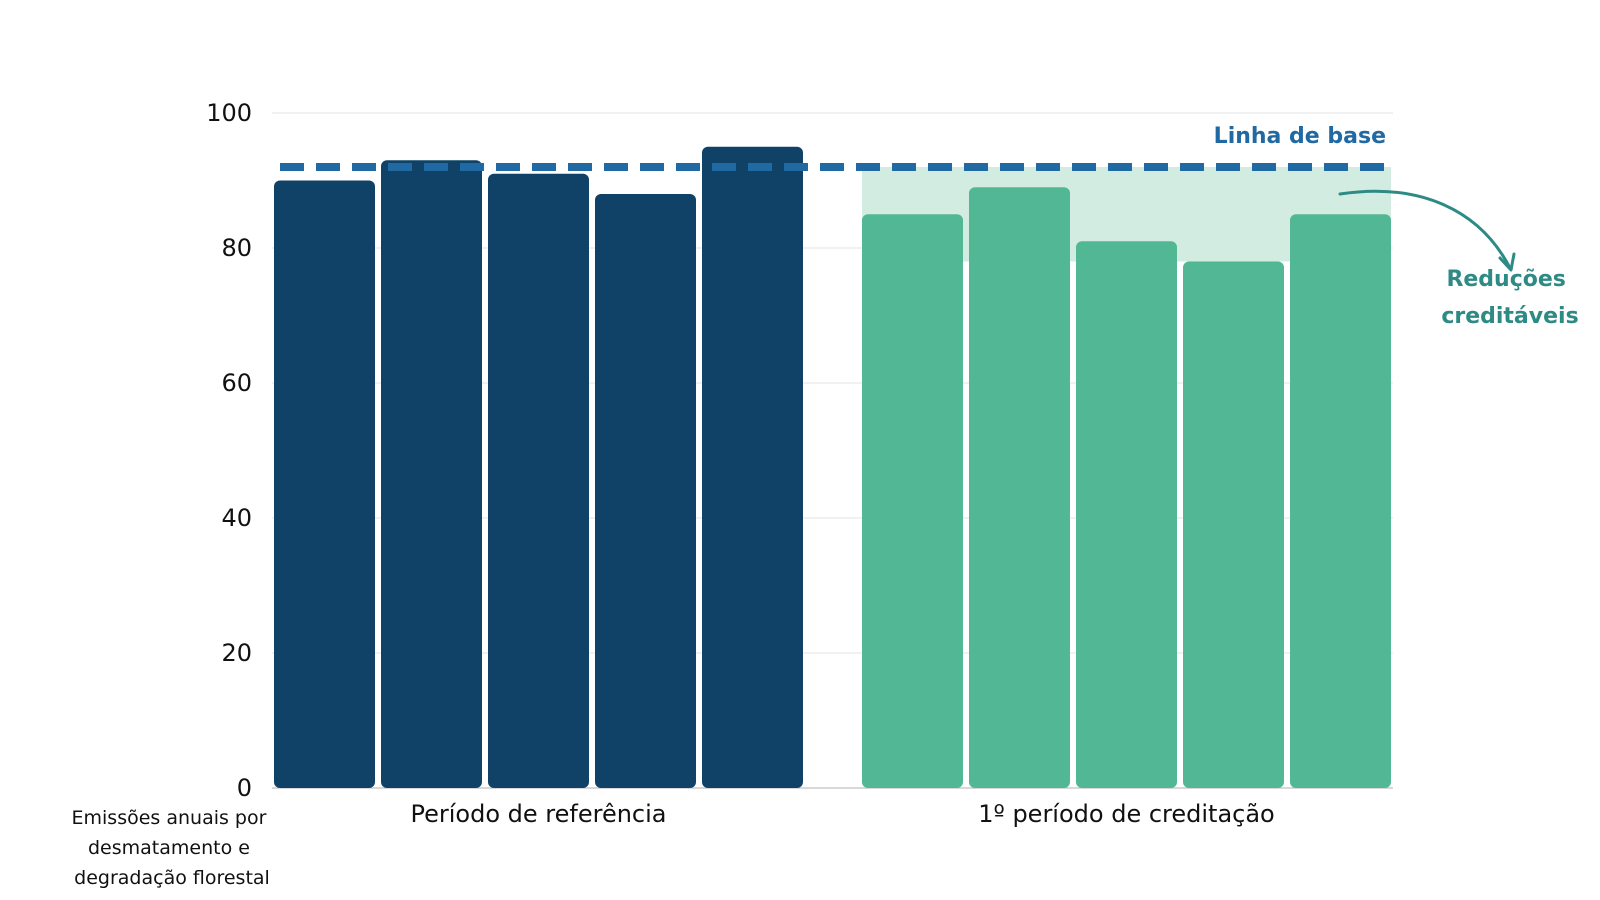  Describe the element at coordinates (229, 113) in the screenshot. I see `y-tick-label-100: 100` at that location.